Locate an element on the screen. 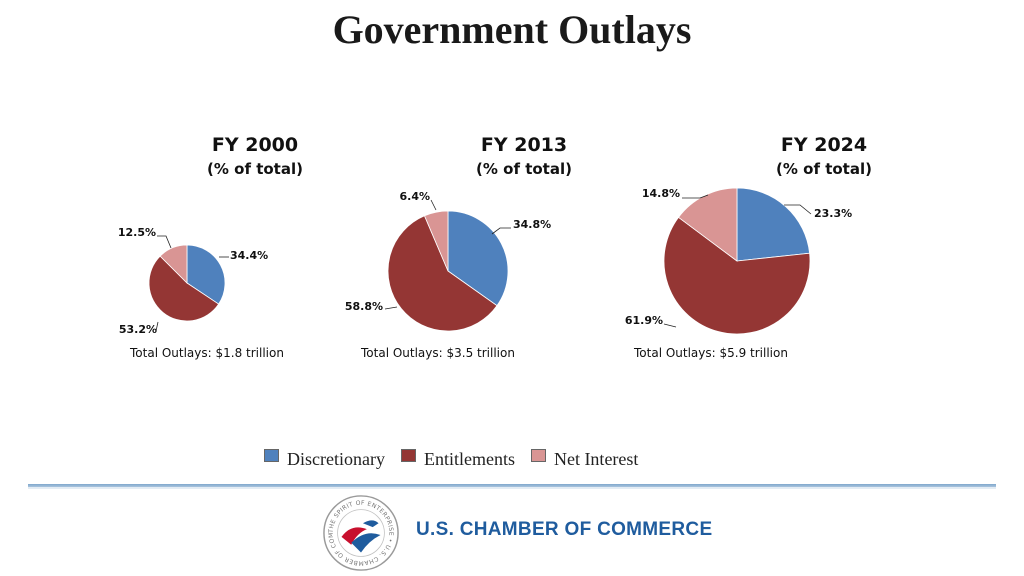 This screenshot has width=1024, height=576. legend-label: Discretionary is located at coordinates (336, 458).